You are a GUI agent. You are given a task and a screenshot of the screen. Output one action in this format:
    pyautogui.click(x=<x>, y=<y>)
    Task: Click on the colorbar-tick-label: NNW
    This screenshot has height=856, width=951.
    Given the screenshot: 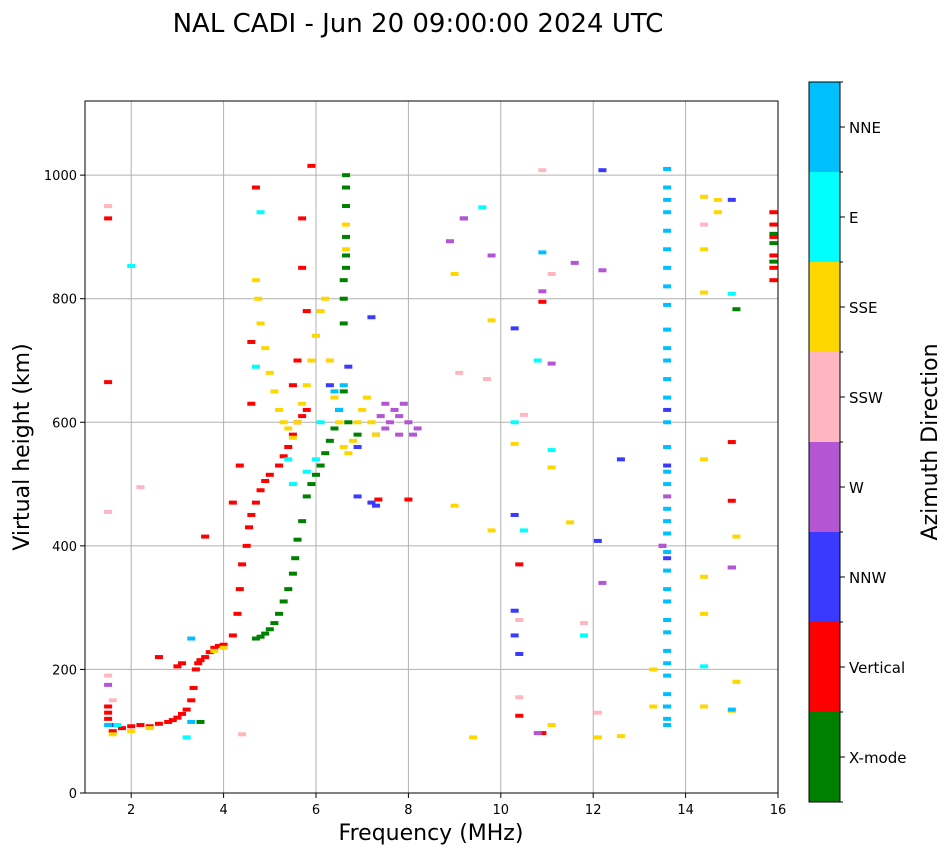 What is the action you would take?
    pyautogui.click(x=867, y=578)
    